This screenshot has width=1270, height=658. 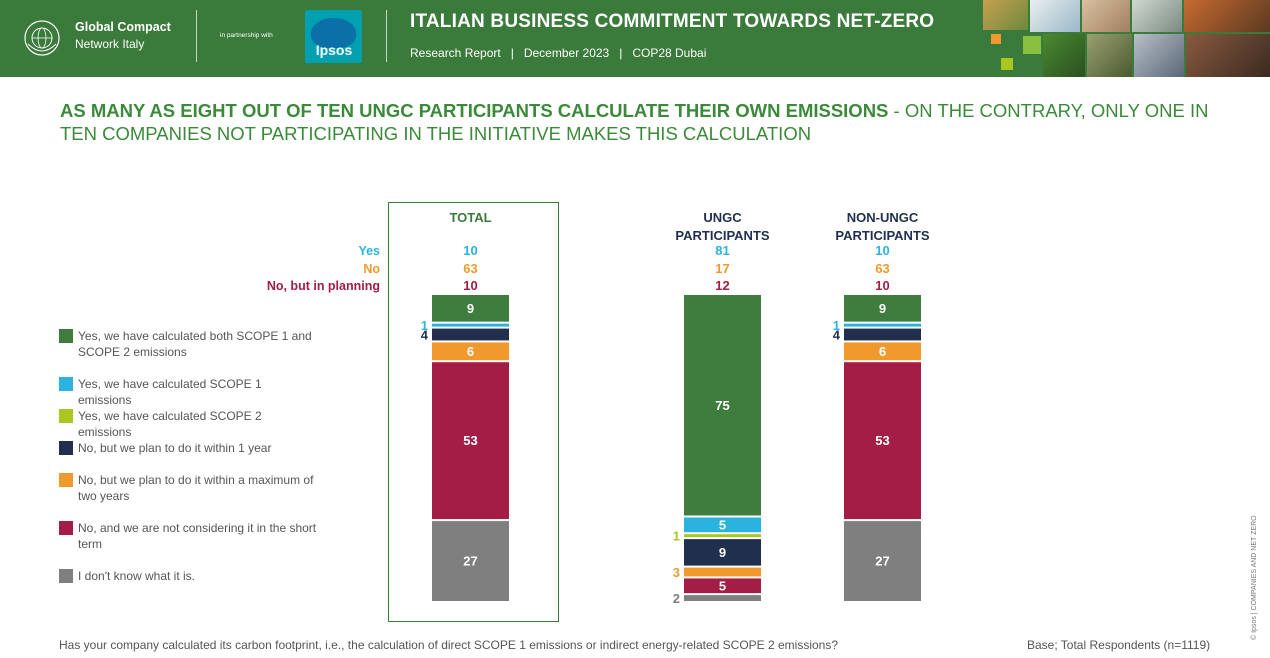 I want to click on segment-label-outside: 3, so click(x=676, y=572).